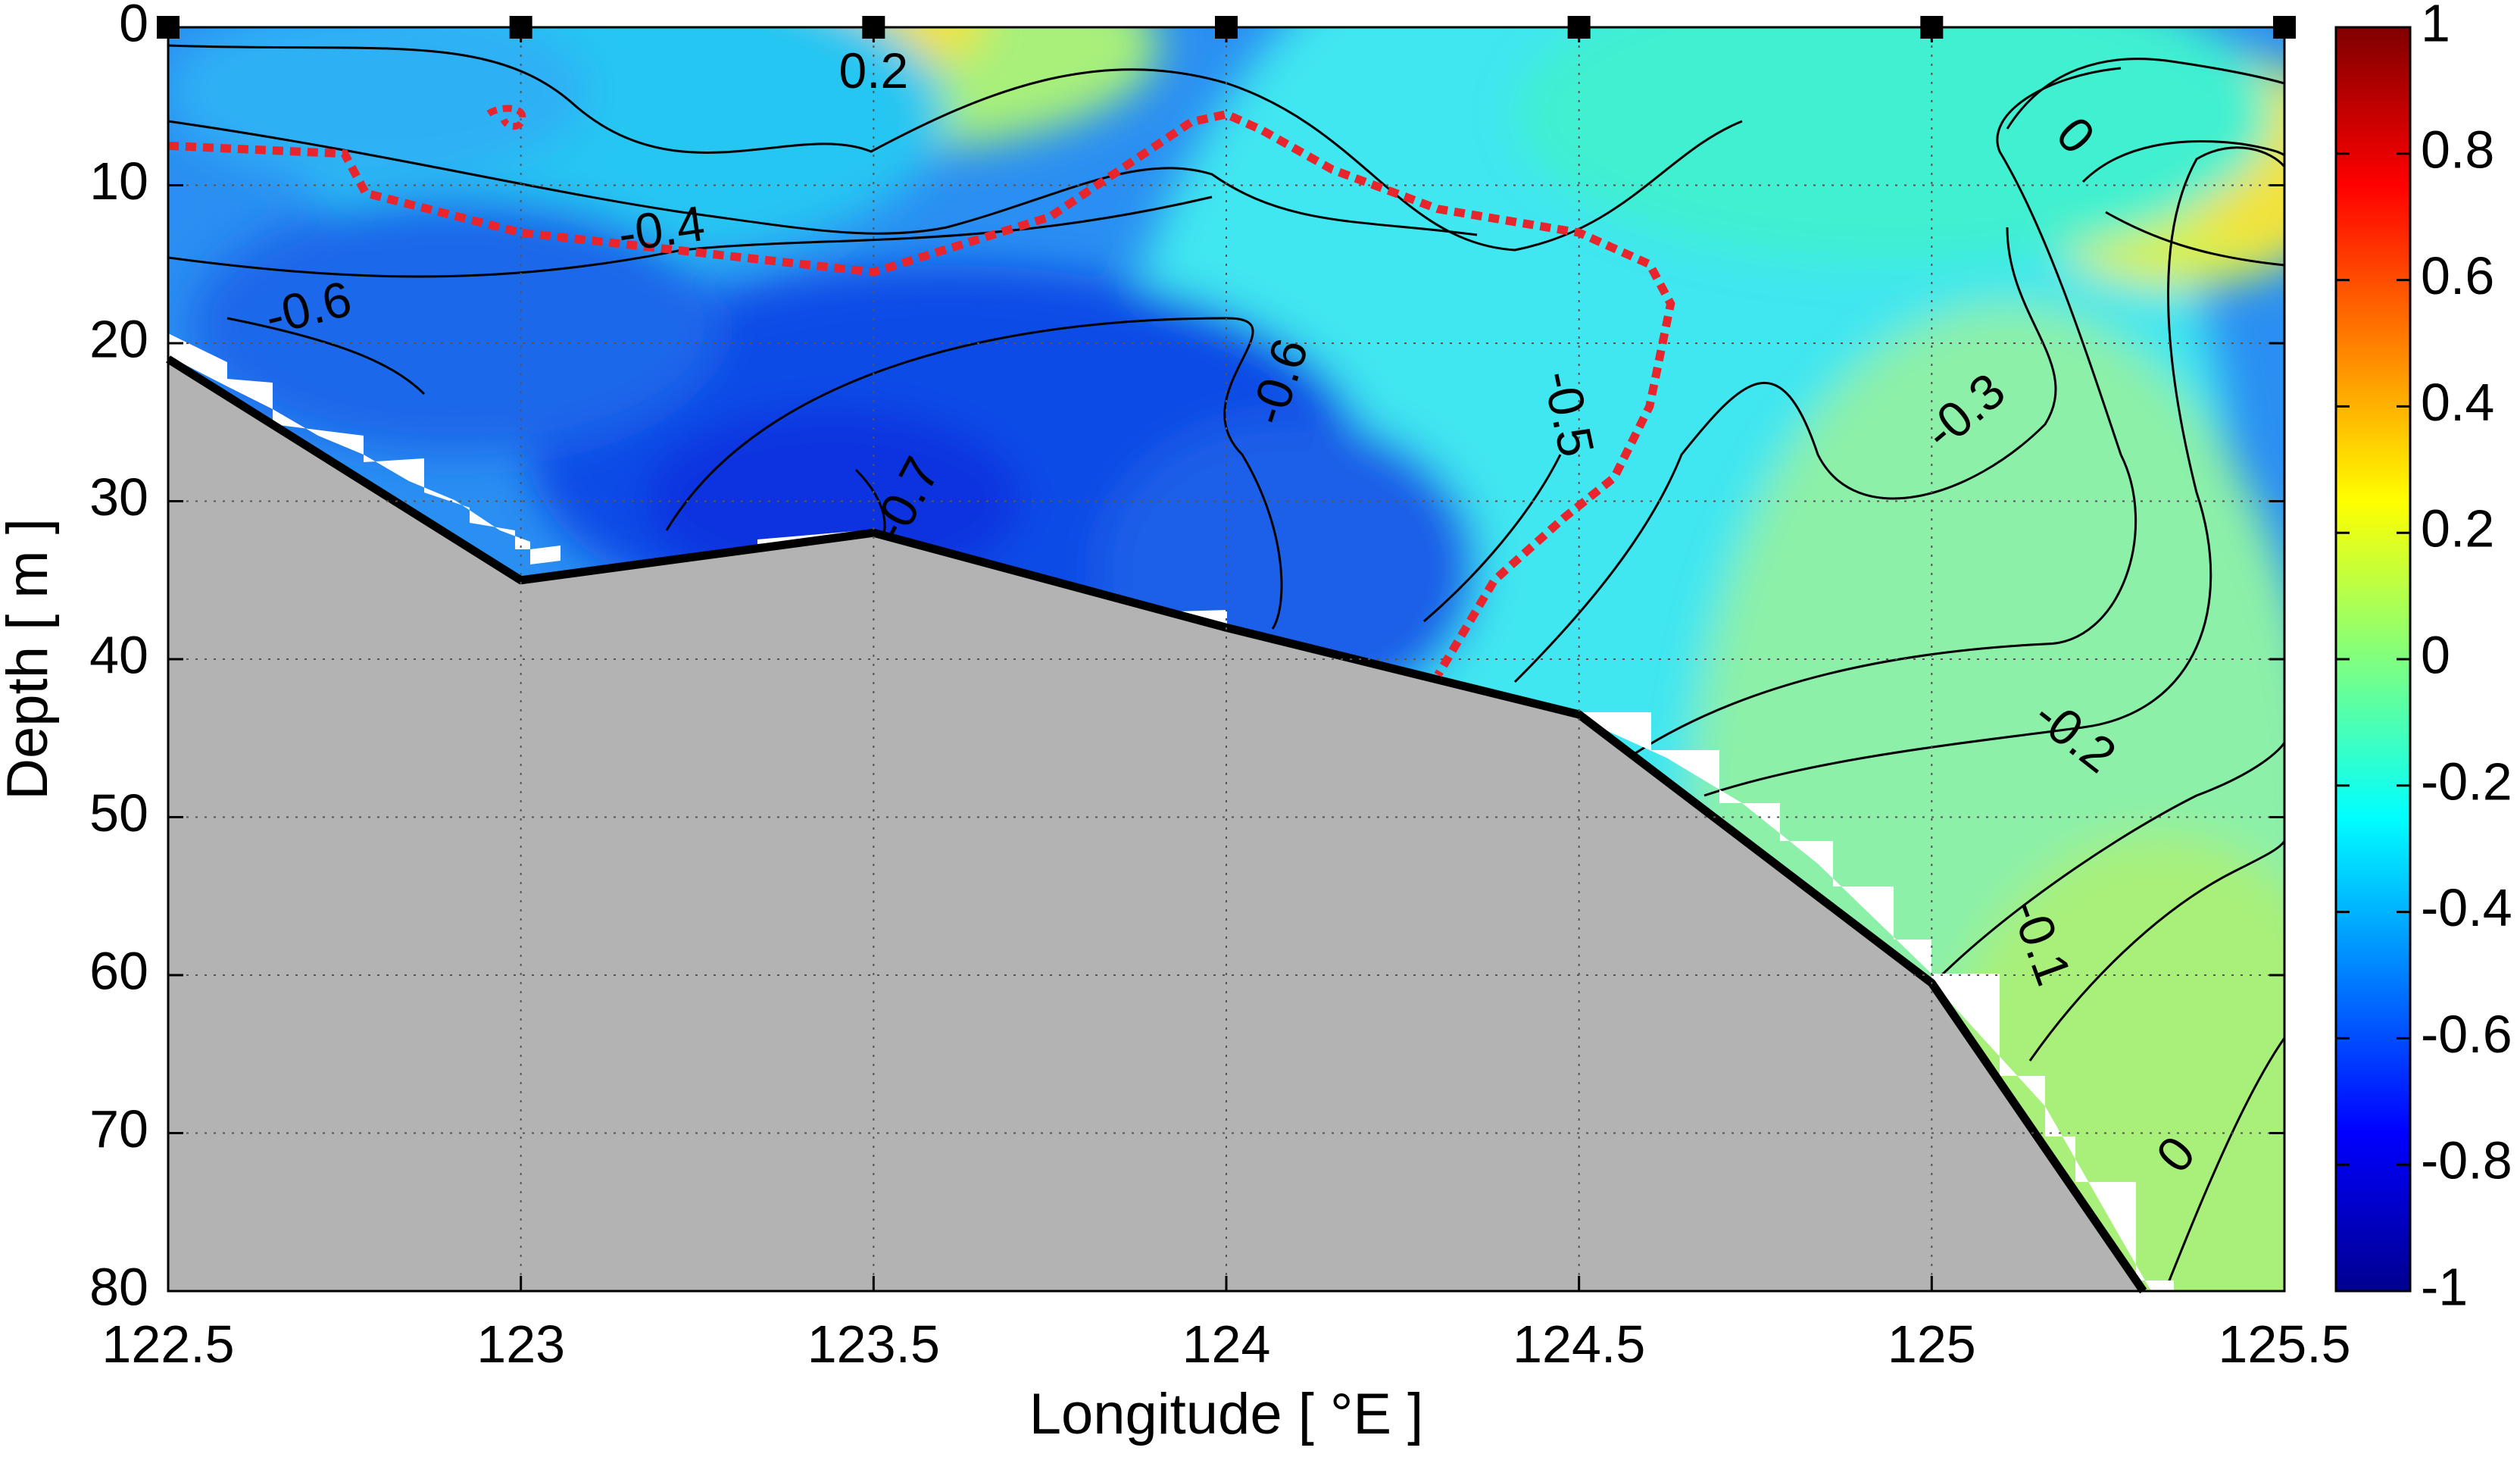 The image size is (2520, 1457). I want to click on colorbar-tick-label: -0.2, so click(2466, 782).